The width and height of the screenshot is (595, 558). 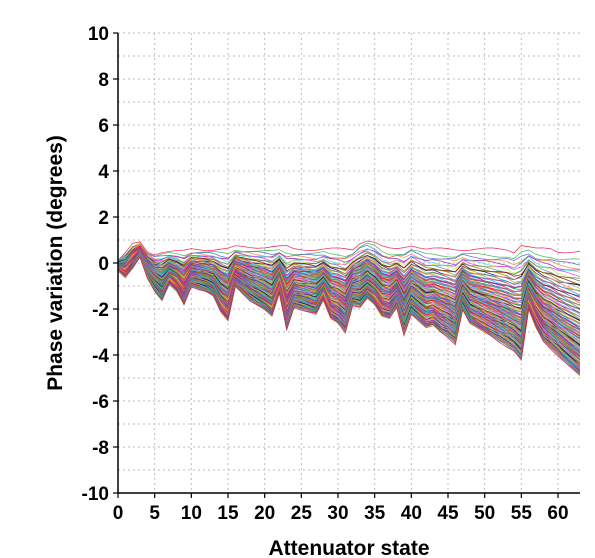 What do you see at coordinates (522, 513) in the screenshot?
I see `x-tick-label: 55` at bounding box center [522, 513].